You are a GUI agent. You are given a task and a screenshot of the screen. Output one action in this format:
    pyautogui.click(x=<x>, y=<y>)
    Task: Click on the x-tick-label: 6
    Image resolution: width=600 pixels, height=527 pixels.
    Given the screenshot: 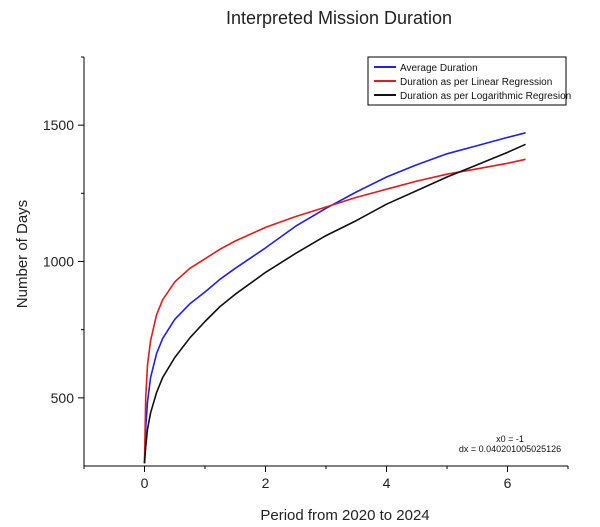 What is the action you would take?
    pyautogui.click(x=508, y=483)
    